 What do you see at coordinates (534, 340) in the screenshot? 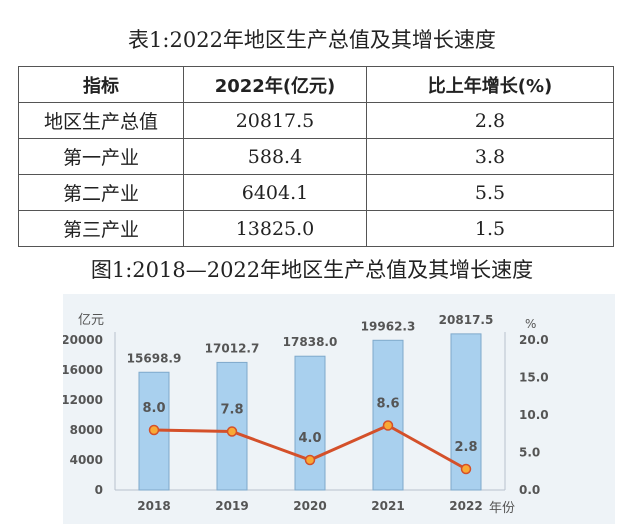
I see `right-tick-label: 20.0` at bounding box center [534, 340].